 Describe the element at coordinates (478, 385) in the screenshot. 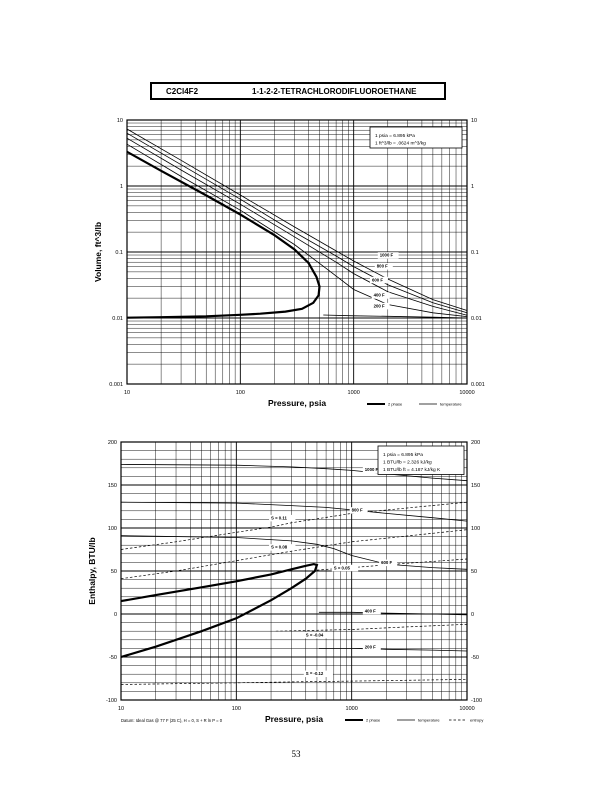

I see `y-tick-label-right: 0.001` at that location.